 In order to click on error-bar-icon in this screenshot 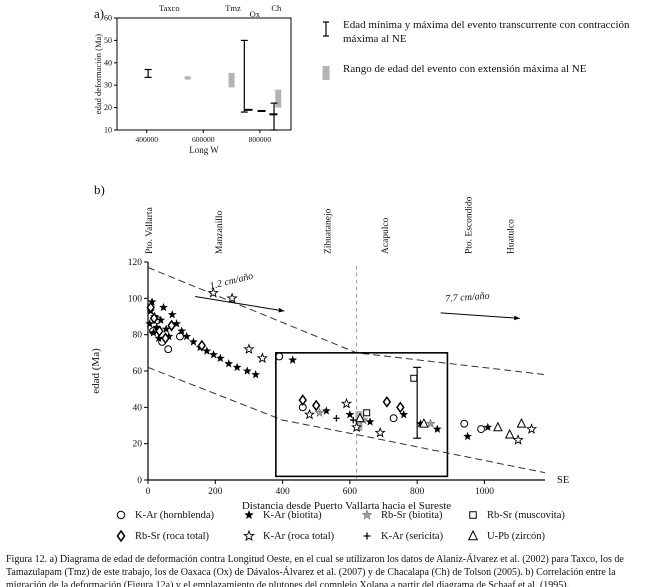, I will do `click(326, 29)`.